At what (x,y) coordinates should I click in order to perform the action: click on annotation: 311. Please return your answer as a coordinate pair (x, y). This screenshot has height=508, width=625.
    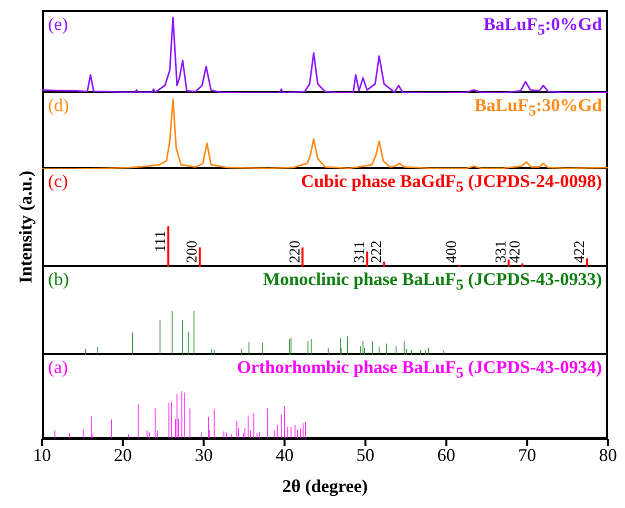
    Looking at the image, I should click on (360, 252).